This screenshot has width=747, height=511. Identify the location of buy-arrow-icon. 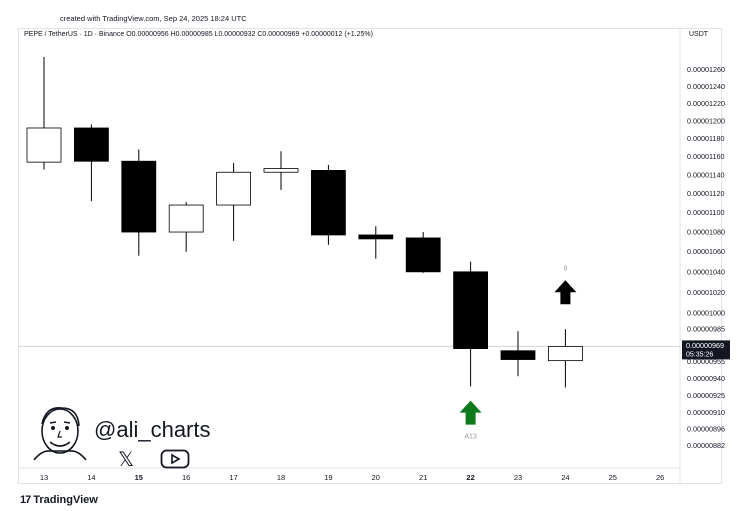
(470, 412).